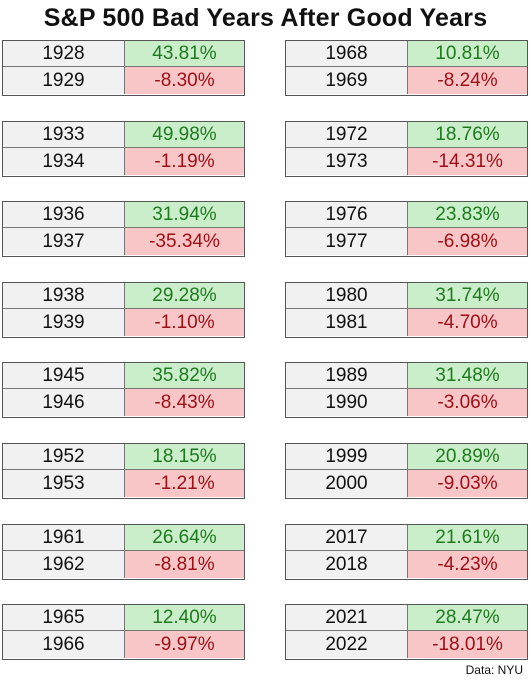  What do you see at coordinates (184, 538) in the screenshot?
I see `good-return-cell: 26.64%` at bounding box center [184, 538].